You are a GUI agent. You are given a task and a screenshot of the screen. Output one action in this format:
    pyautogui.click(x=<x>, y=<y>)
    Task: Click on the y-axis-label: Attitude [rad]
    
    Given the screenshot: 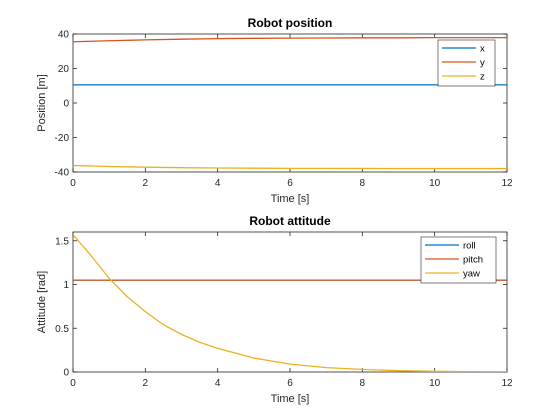 What is the action you would take?
    pyautogui.click(x=42, y=302)
    